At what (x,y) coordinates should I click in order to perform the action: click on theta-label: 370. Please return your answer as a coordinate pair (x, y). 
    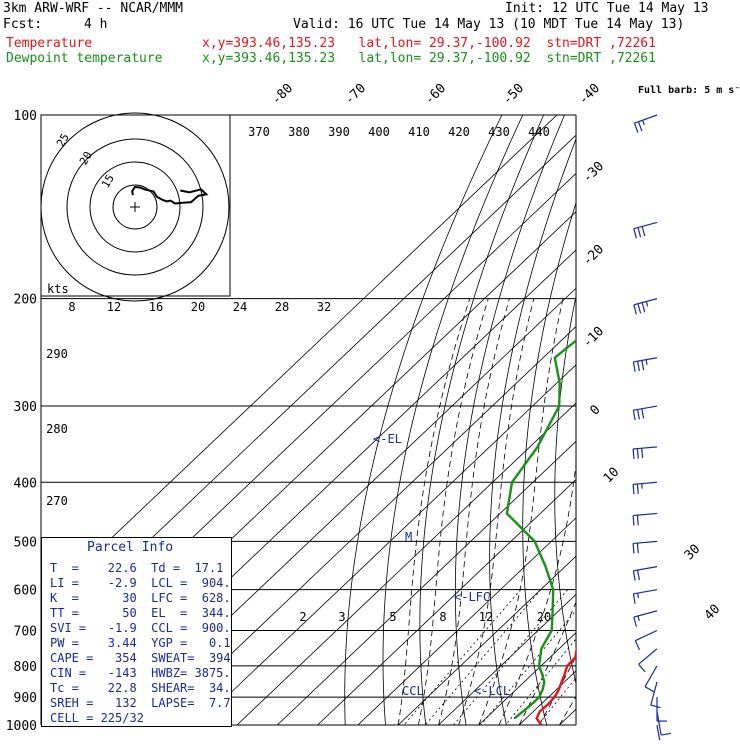
    Looking at the image, I should click on (259, 132).